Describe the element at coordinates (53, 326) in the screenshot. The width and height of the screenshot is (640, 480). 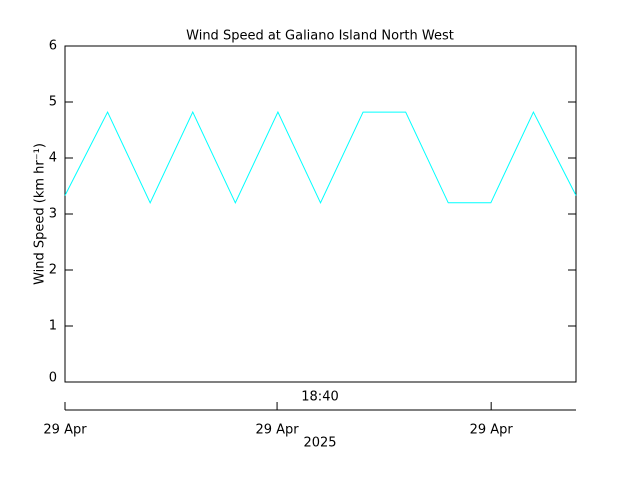
I see `y-tick-label: 1` at that location.